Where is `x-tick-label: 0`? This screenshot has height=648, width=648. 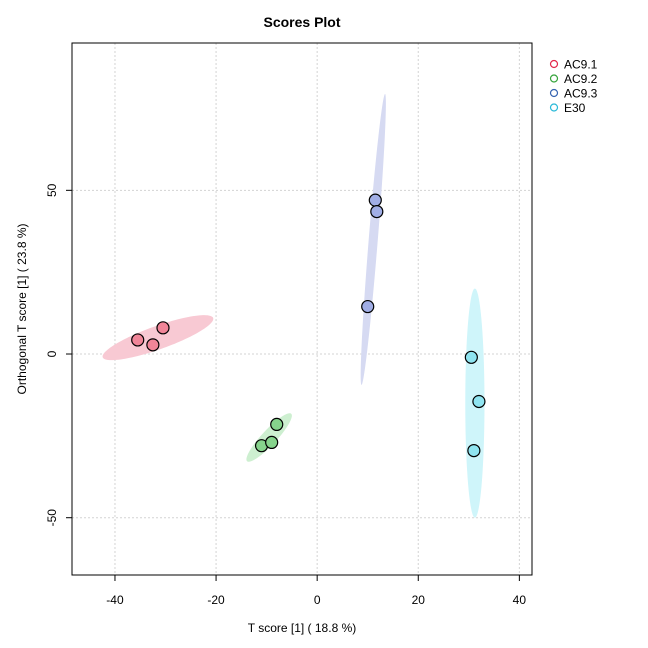
x-tick-label: 0 is located at coordinates (317, 600).